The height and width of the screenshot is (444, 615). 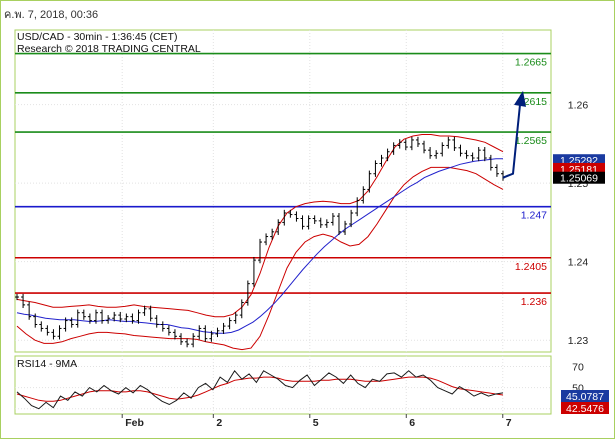 What do you see at coordinates (531, 63) in the screenshot?
I see `level-label: 1.2665` at bounding box center [531, 63].